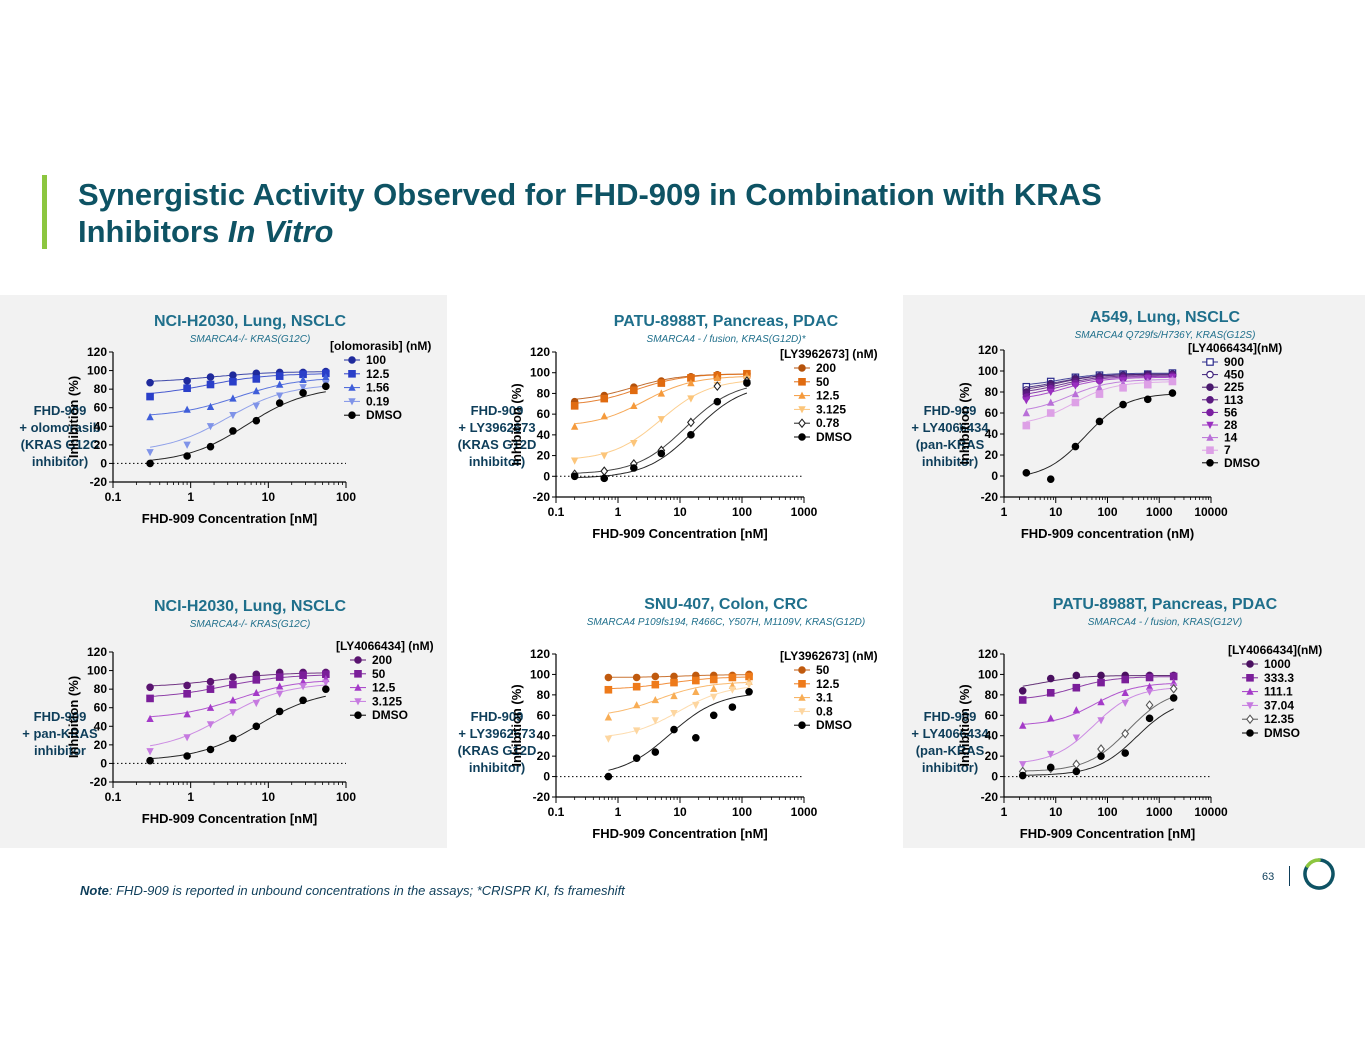 Image resolution: width=1365 pixels, height=1055 pixels. Describe the element at coordinates (250, 624) in the screenshot. I see `chart-subtitle-4: SMARCA4-/- KRAS(G12C)` at that location.